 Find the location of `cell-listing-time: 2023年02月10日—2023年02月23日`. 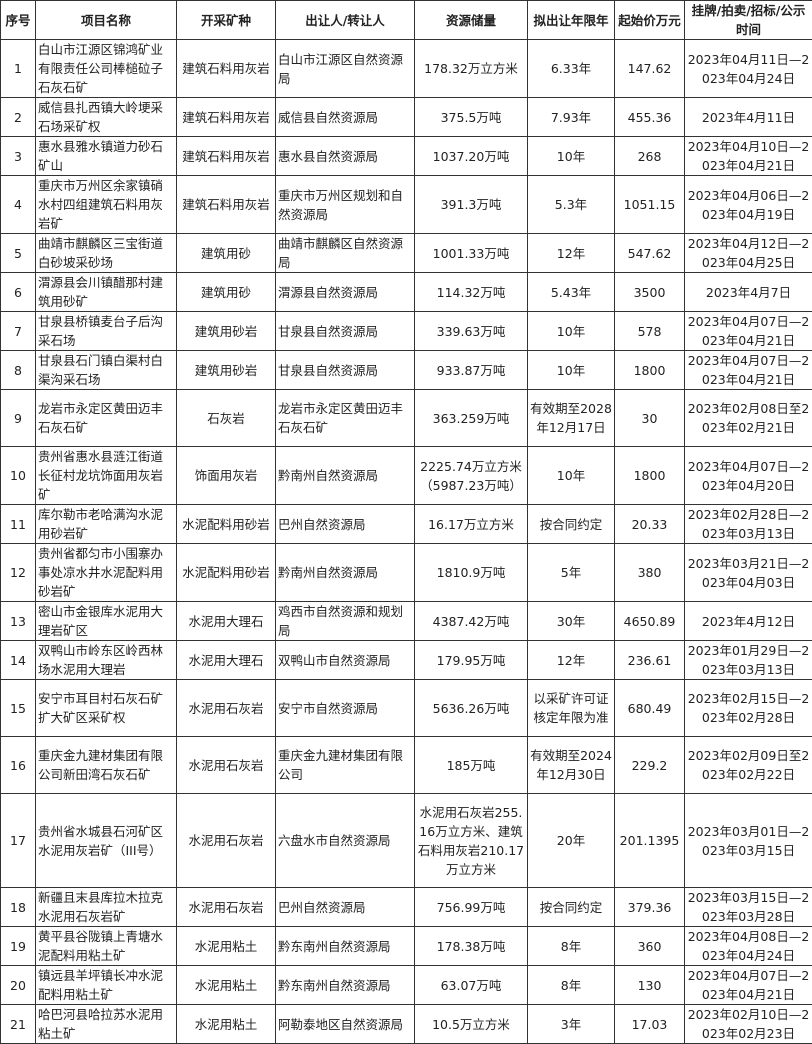

cell-listing-time: 2023年02月10日—2023年02月23日 is located at coordinates (748, 1024).